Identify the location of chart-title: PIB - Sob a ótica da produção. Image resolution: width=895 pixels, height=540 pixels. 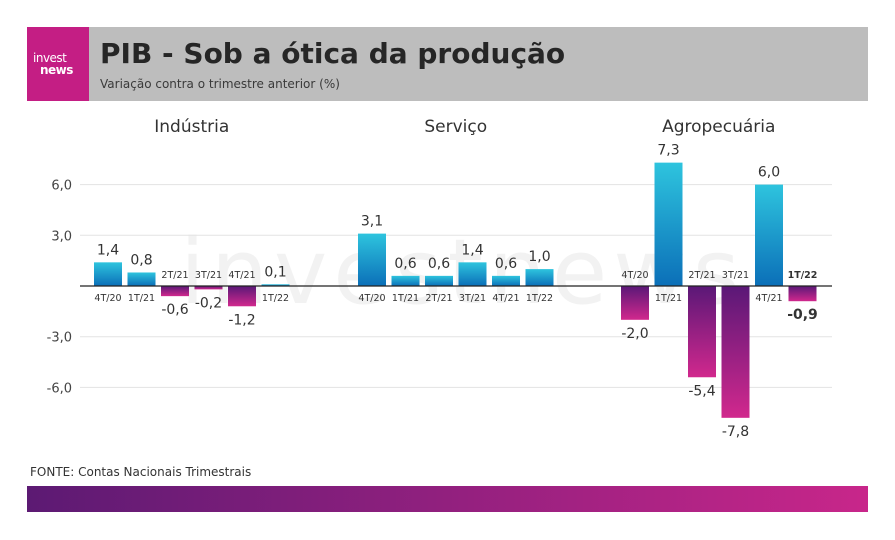
(333, 53).